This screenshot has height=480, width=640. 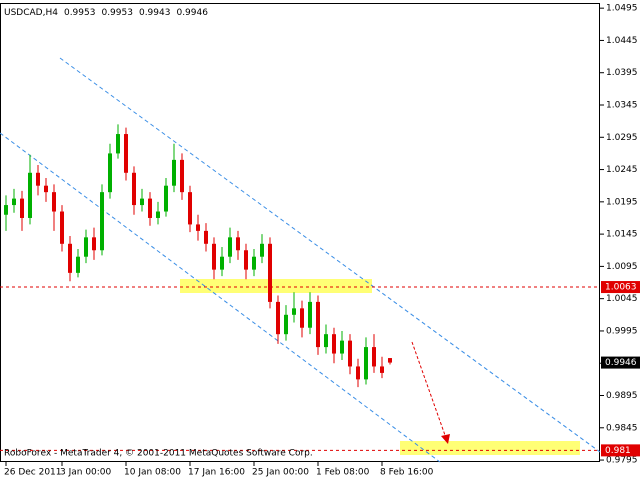 What do you see at coordinates (622, 235) in the screenshot?
I see `y-tick-label: 1.0145` at bounding box center [622, 235].